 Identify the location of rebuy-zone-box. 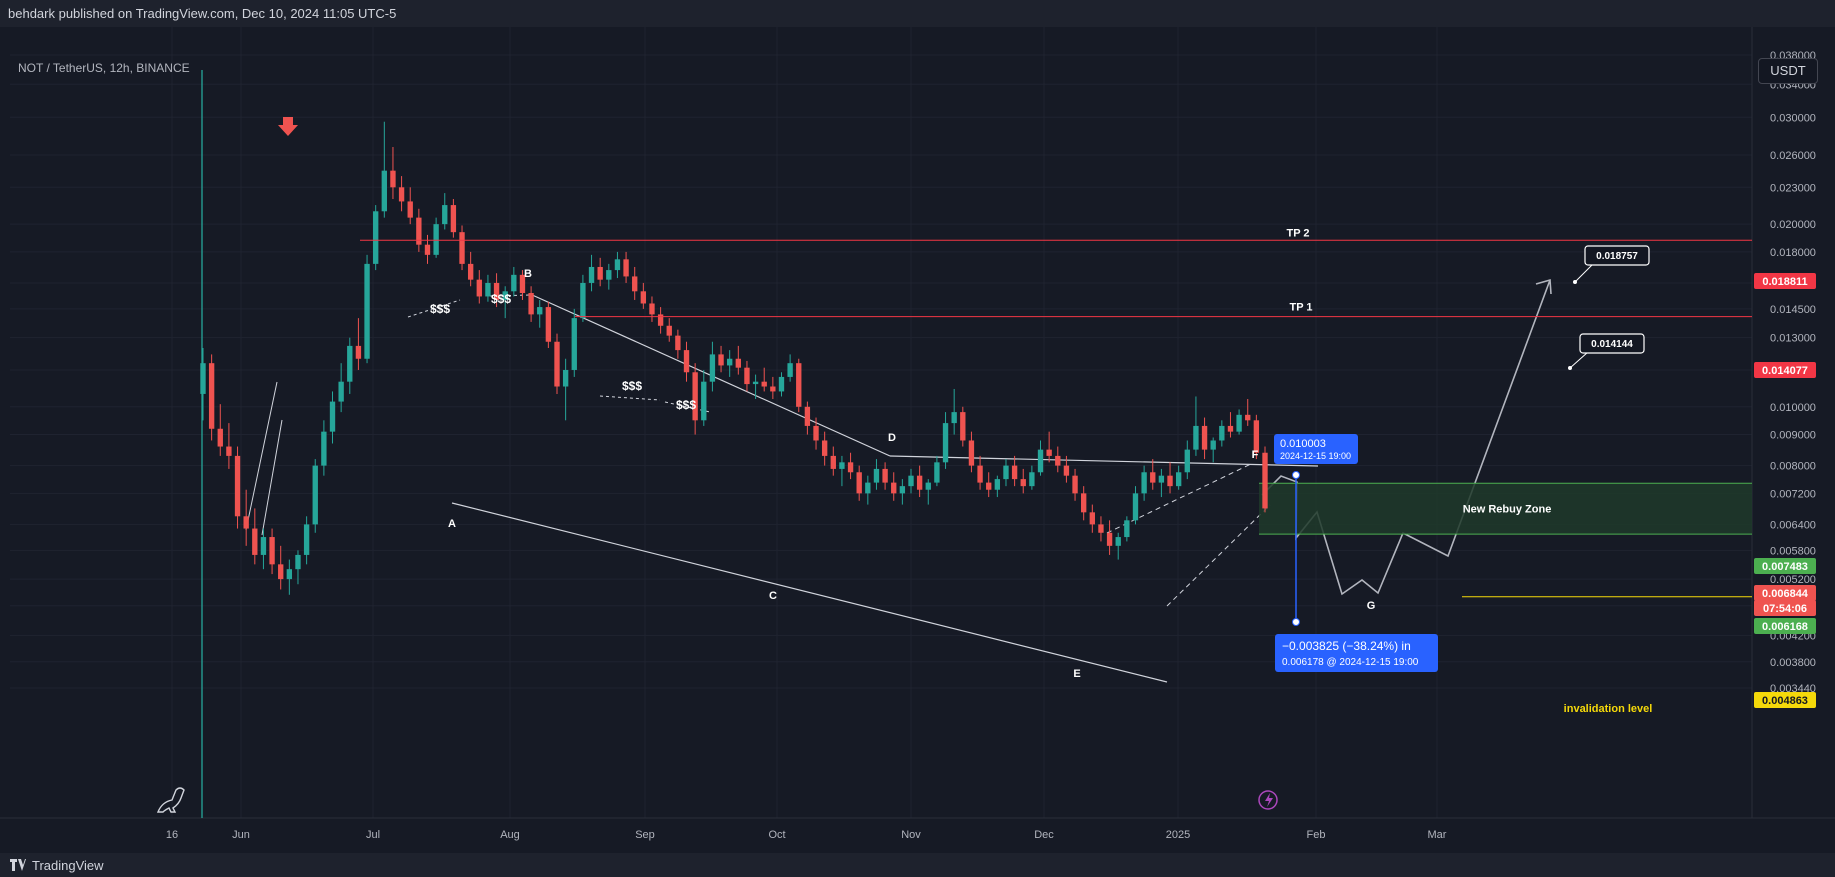
(1505, 509).